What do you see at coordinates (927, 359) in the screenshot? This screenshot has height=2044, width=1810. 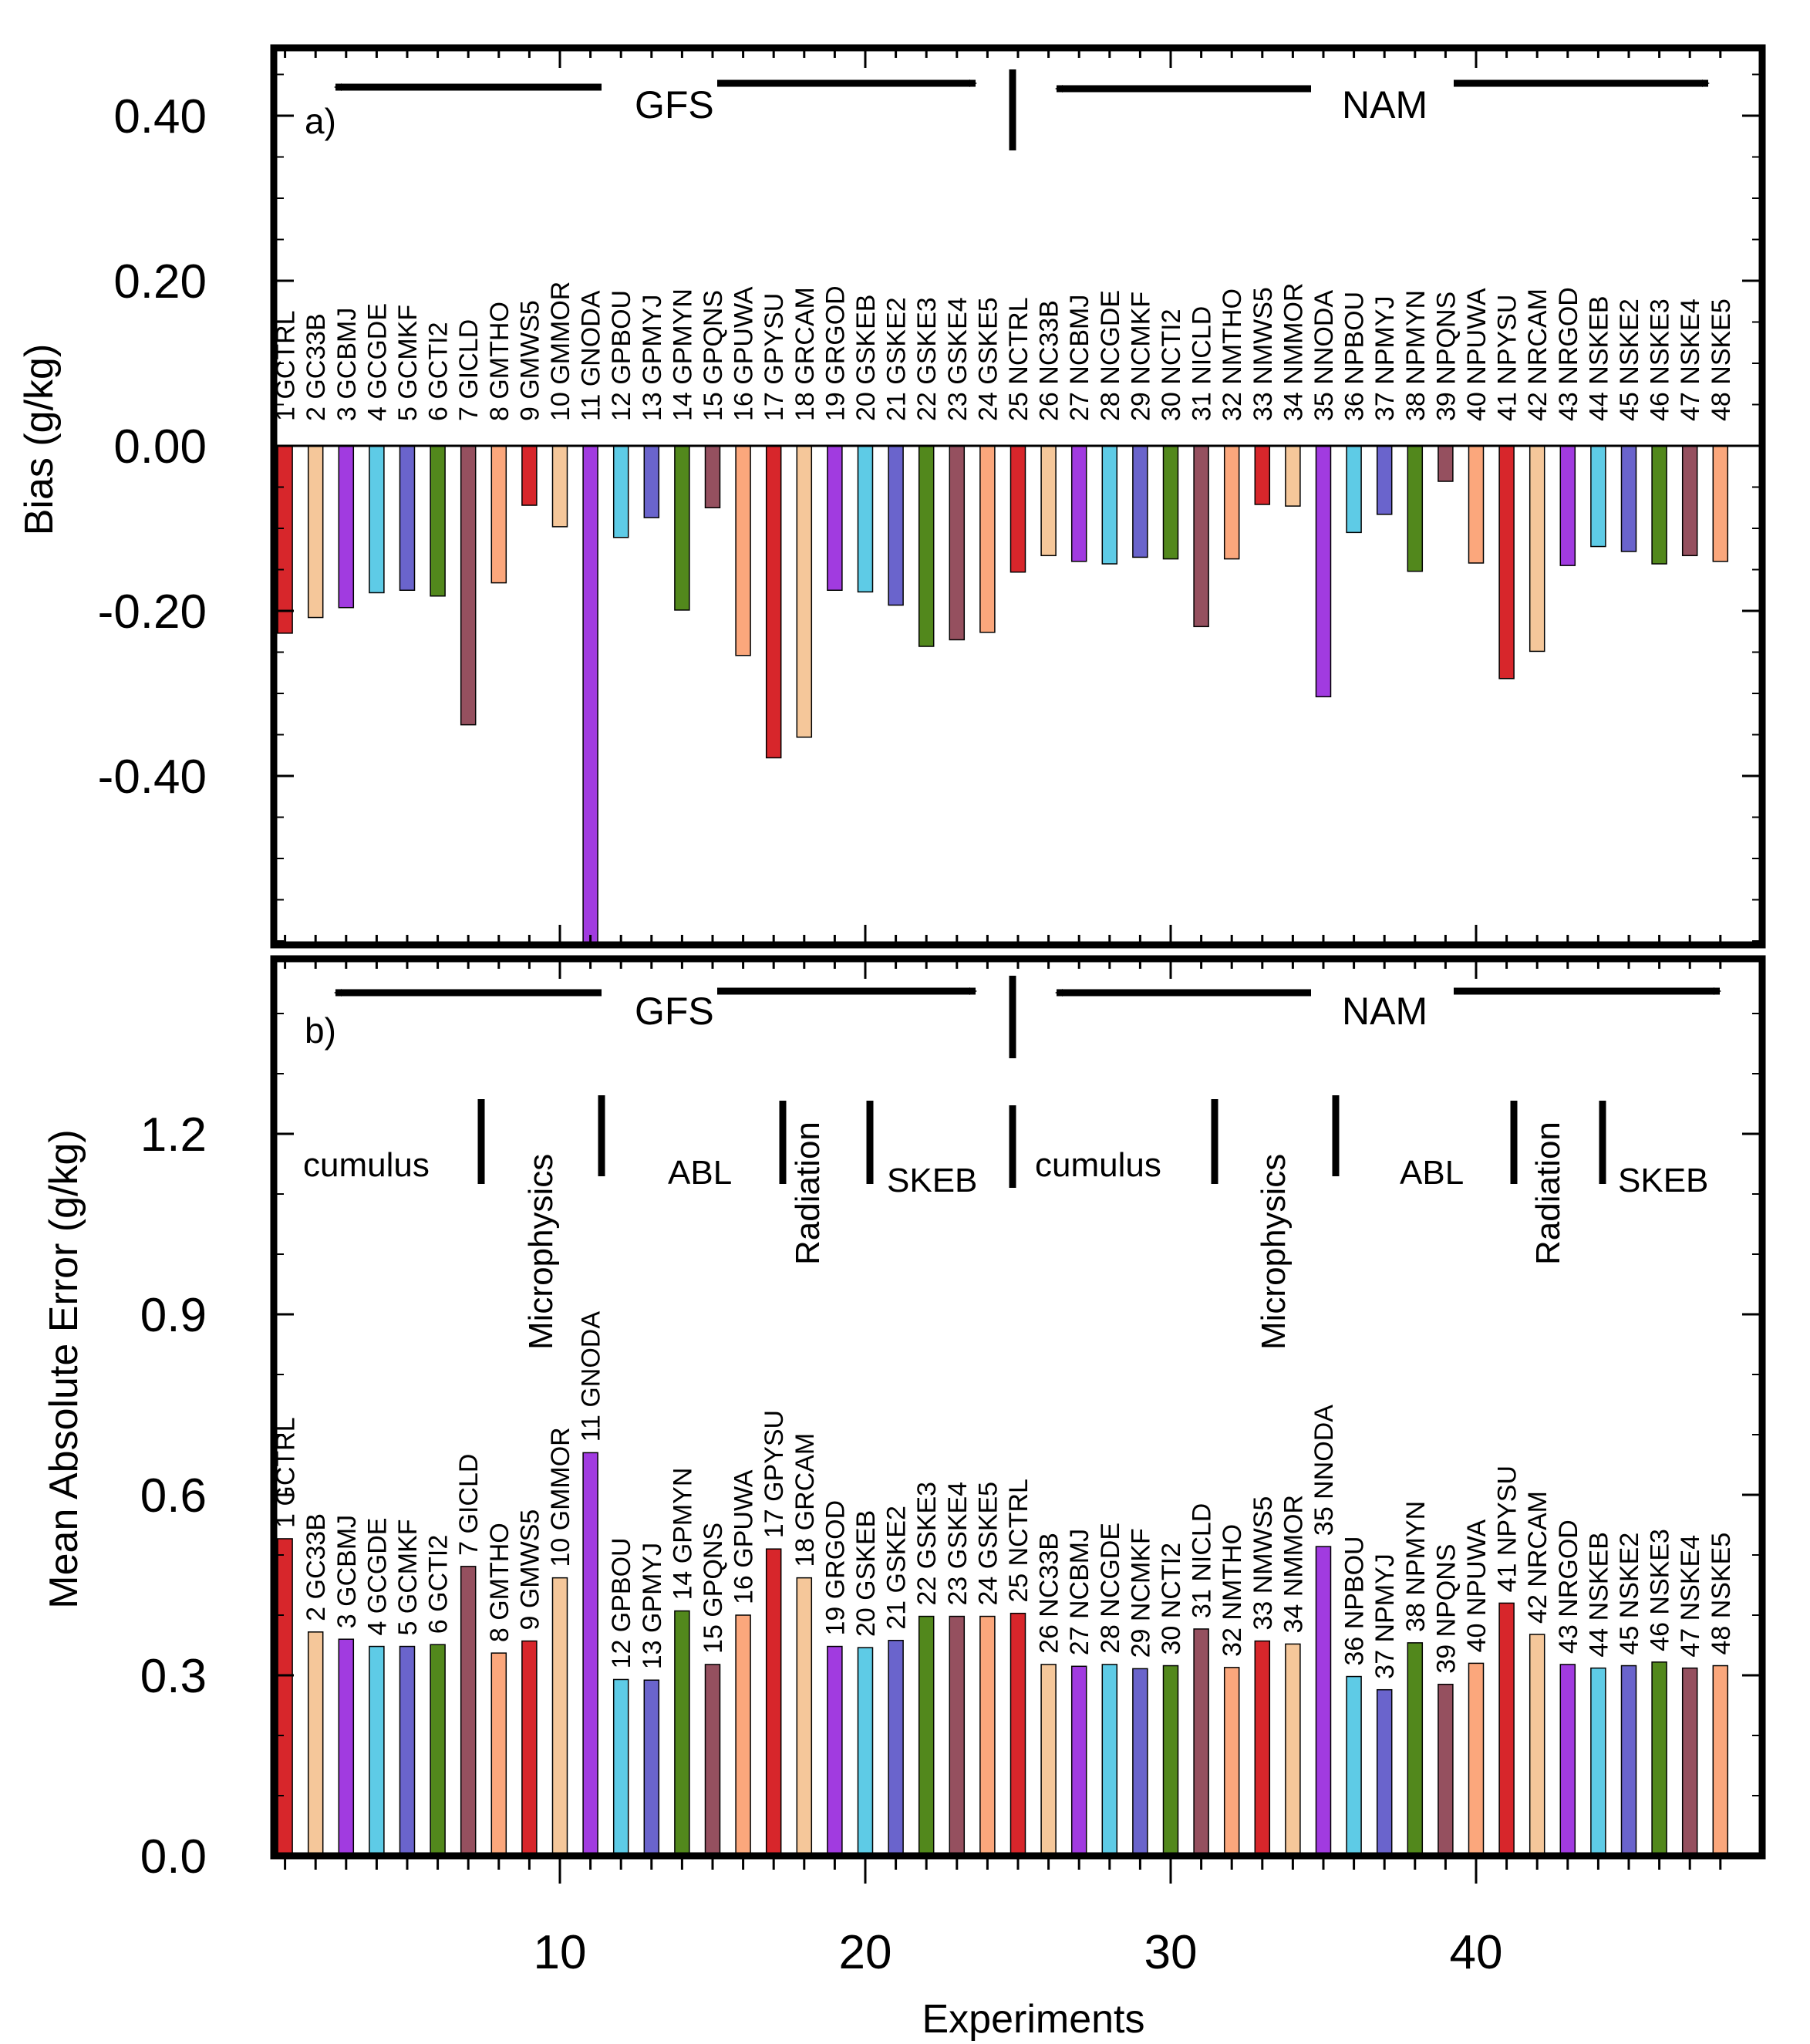 I see `bias-bar-label: 22 GSKE3` at bounding box center [927, 359].